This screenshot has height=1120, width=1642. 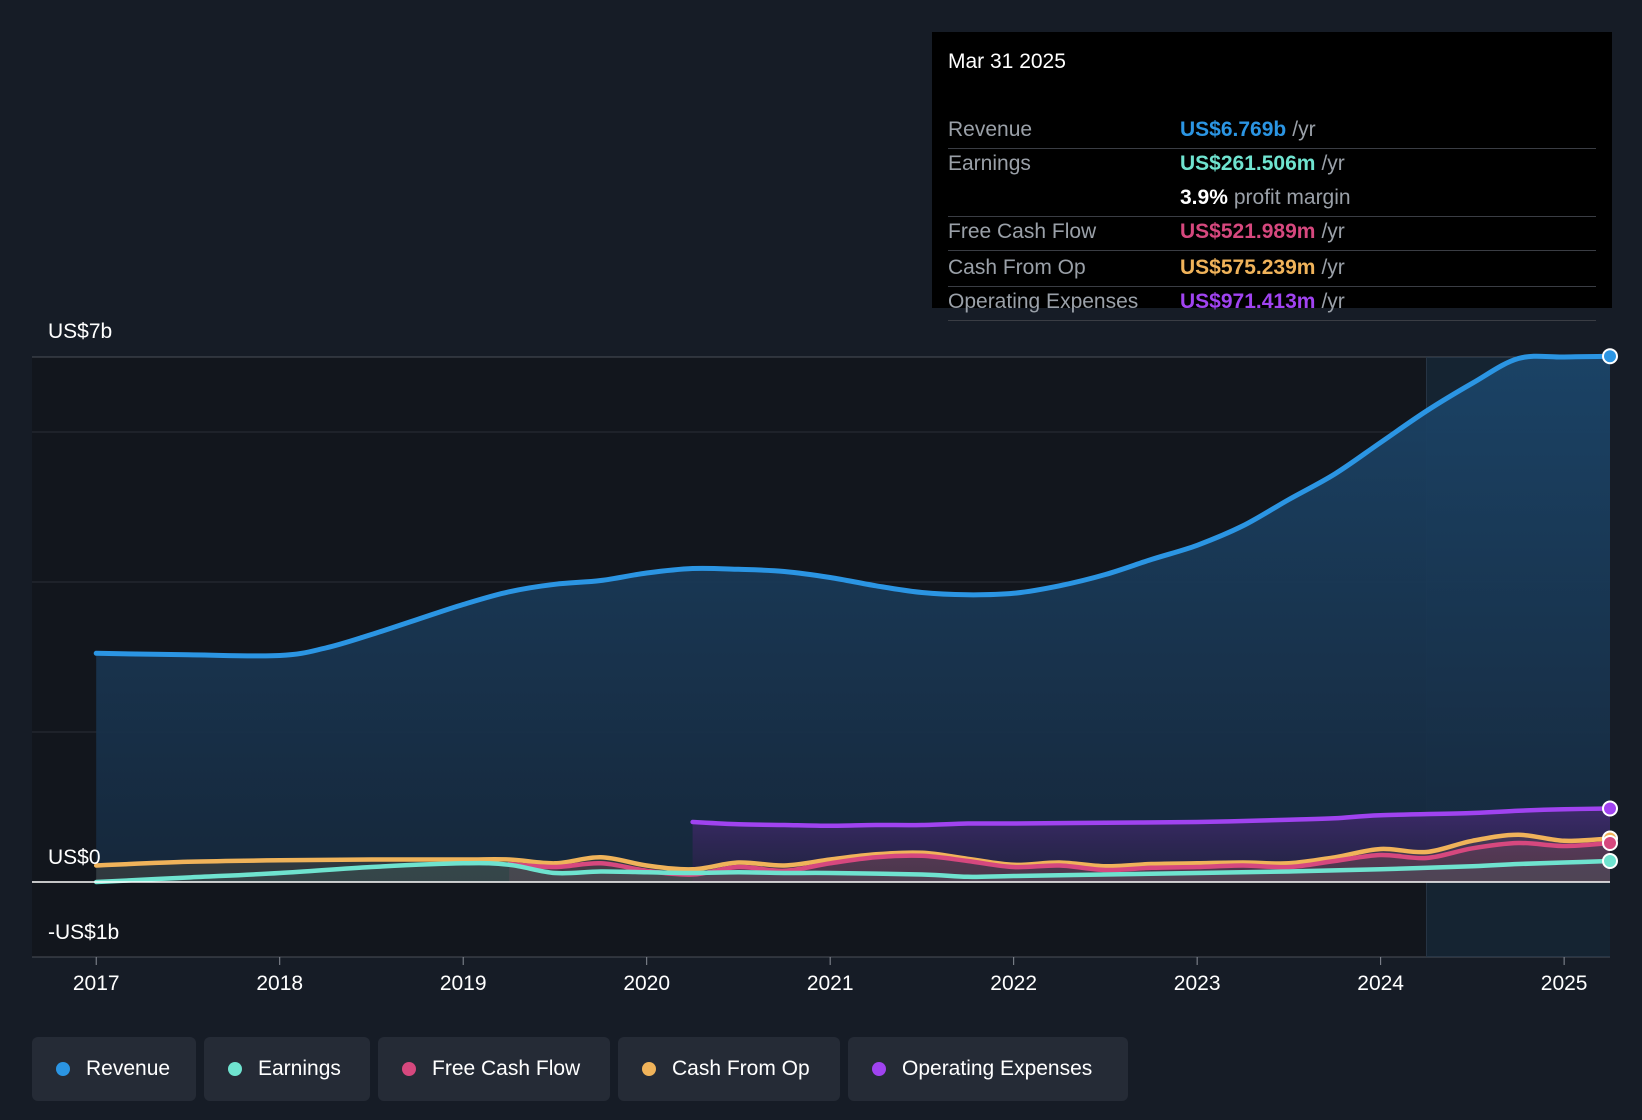 I want to click on x-tick-label: 2021, so click(x=830, y=983).